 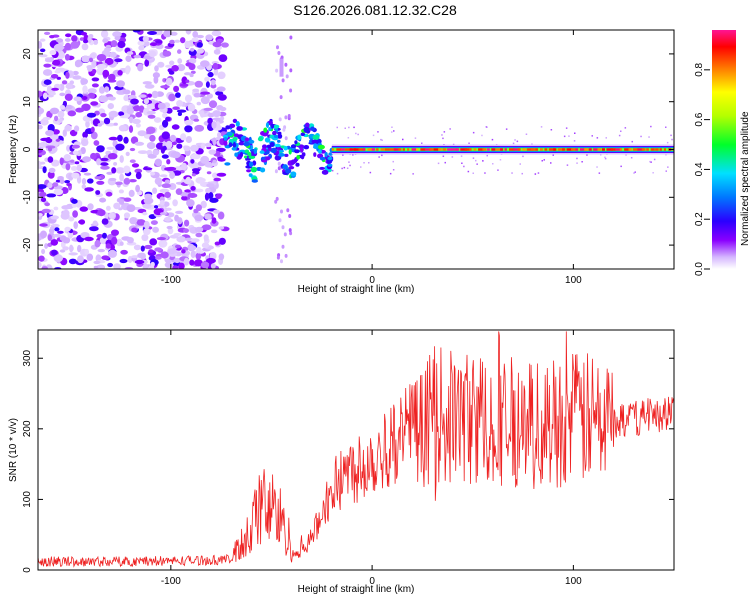 What do you see at coordinates (27, 570) in the screenshot?
I see `y-tick-label: 0` at bounding box center [27, 570].